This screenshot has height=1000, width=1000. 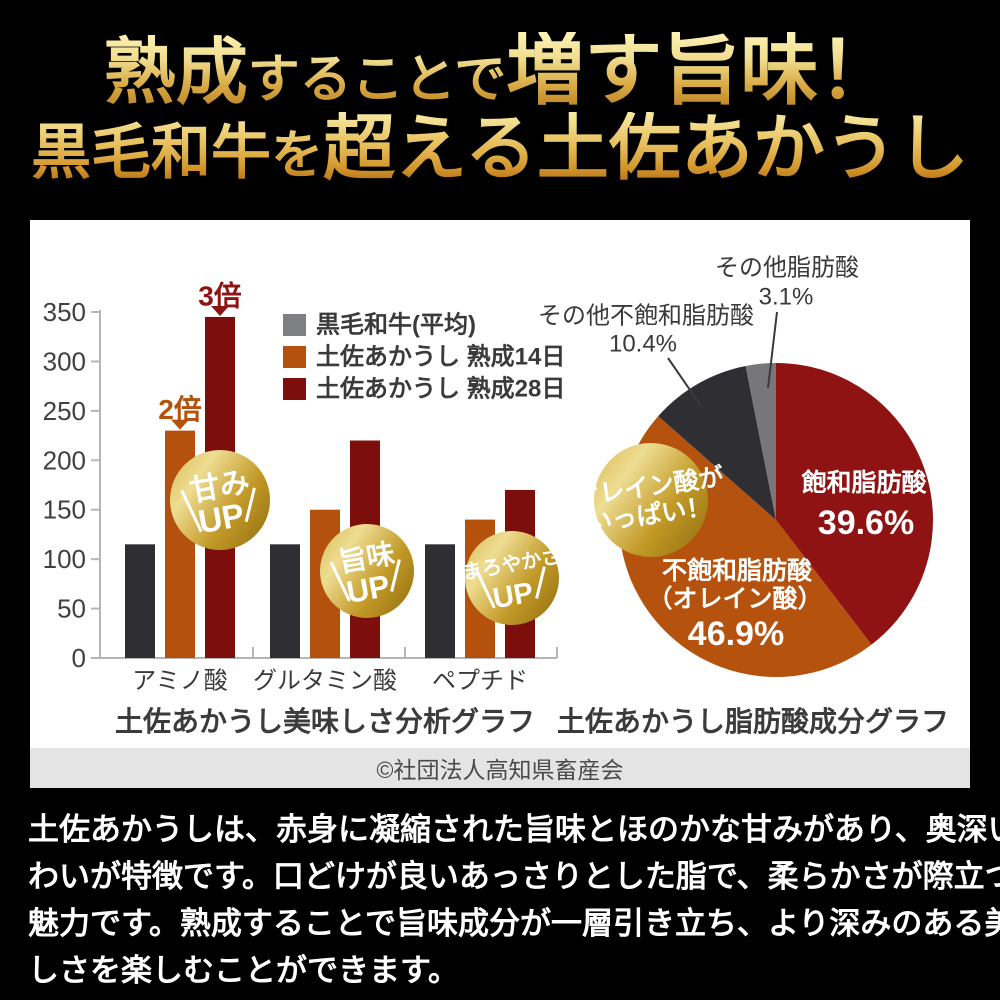 I want to click on headline-line1: 熟成することで増す旨味！, so click(x=500, y=71).